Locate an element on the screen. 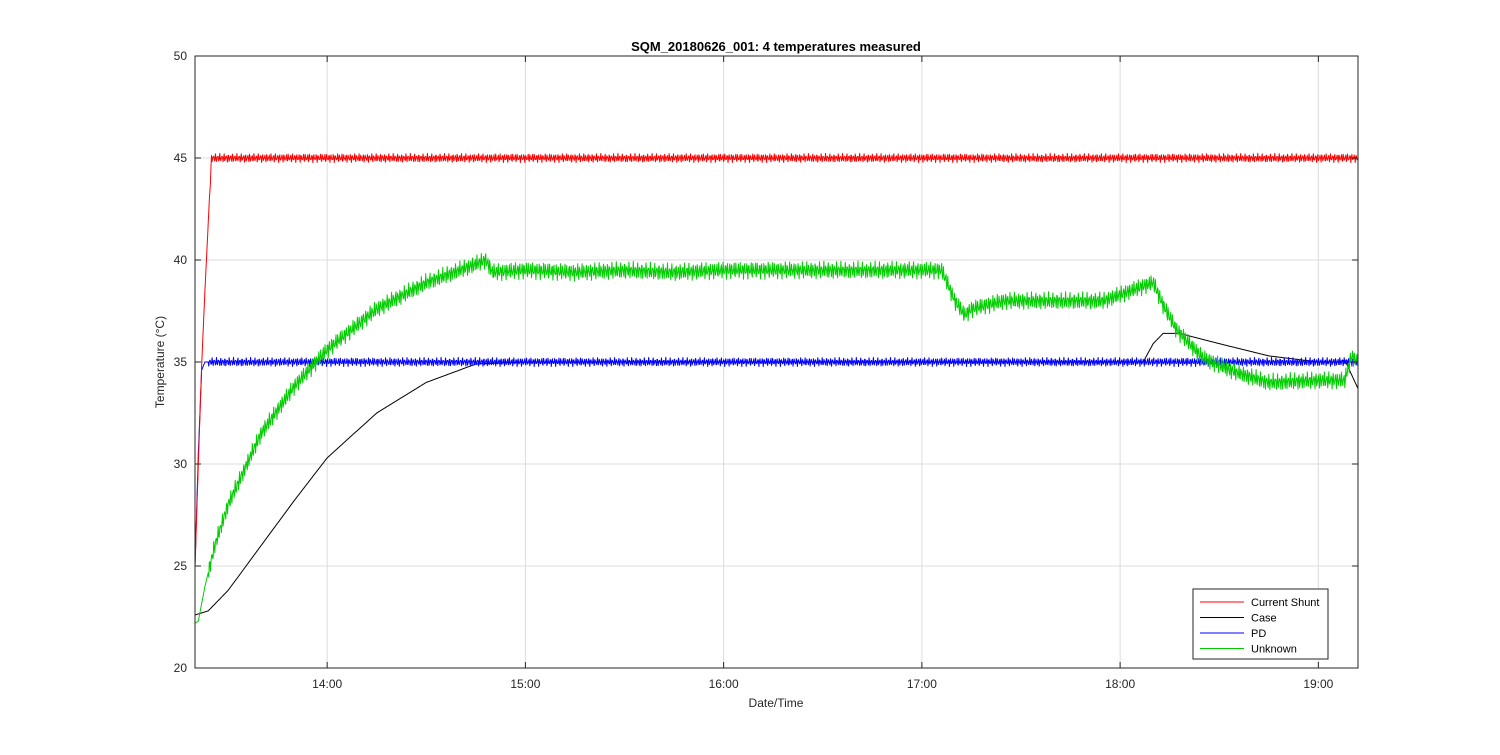 This screenshot has width=1500, height=755. y-tick-label: 40 is located at coordinates (181, 260).